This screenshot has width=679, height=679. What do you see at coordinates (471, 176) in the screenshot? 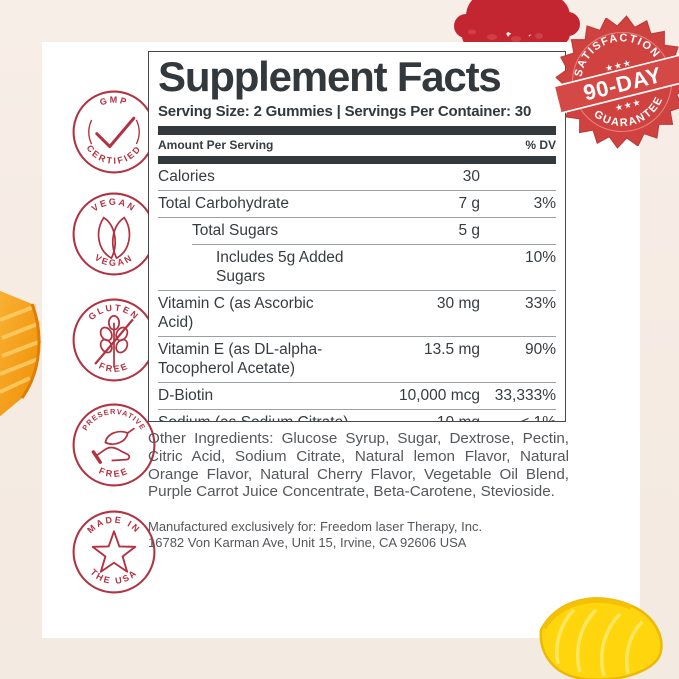
I see `nutrient-amount: 30` at bounding box center [471, 176].